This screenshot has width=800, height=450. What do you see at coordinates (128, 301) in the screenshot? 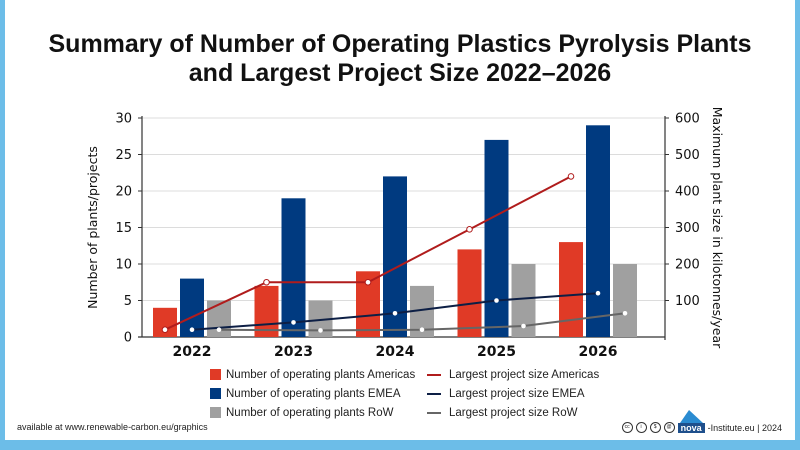
I see `tick-label-left: 5` at bounding box center [128, 301].